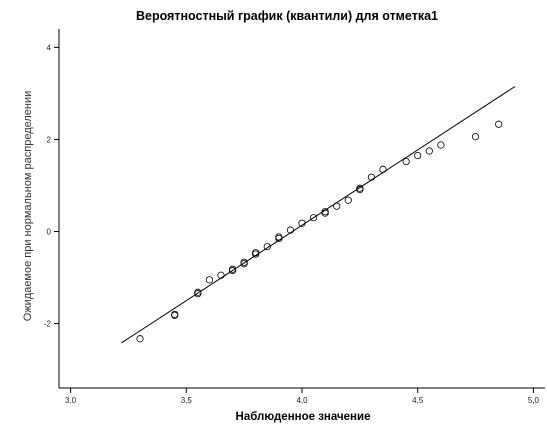 This screenshot has height=426, width=547. Describe the element at coordinates (302, 400) in the screenshot. I see `x-tick-label: 4,0` at that location.